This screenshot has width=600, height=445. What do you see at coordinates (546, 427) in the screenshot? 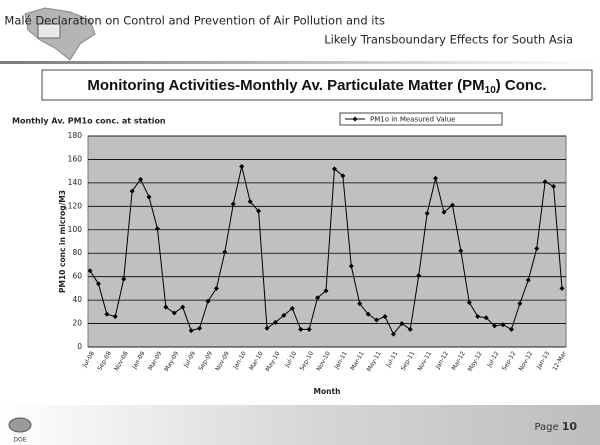
I see `page-label: Page` at bounding box center [546, 427].